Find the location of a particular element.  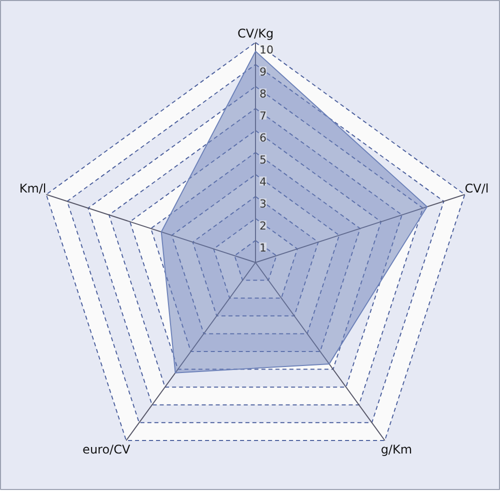

y-tick-label: 6 is located at coordinates (263, 138).